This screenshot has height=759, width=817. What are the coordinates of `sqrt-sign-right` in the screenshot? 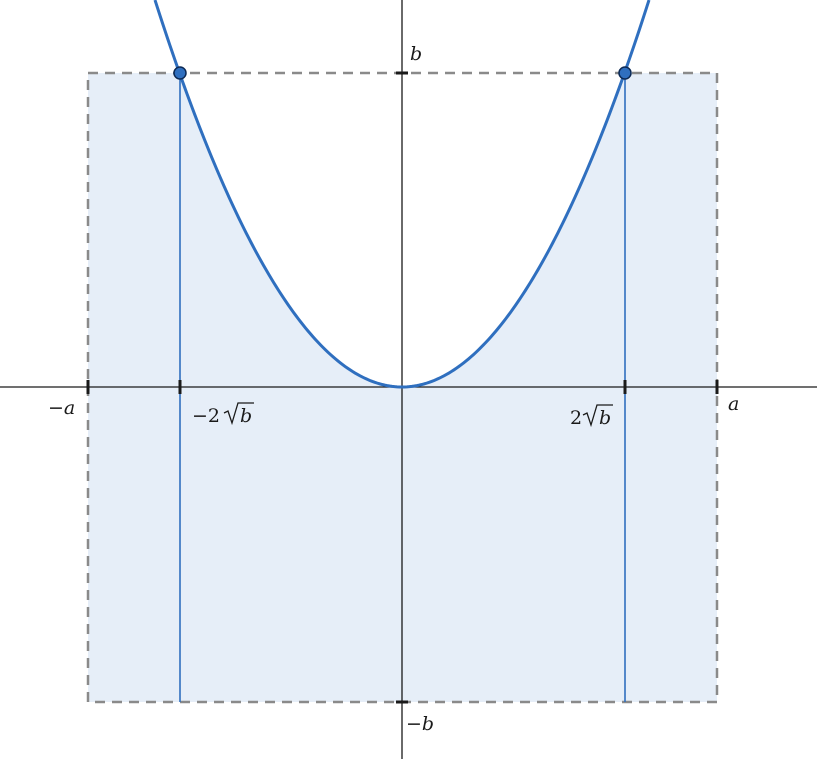 It's located at (597, 416).